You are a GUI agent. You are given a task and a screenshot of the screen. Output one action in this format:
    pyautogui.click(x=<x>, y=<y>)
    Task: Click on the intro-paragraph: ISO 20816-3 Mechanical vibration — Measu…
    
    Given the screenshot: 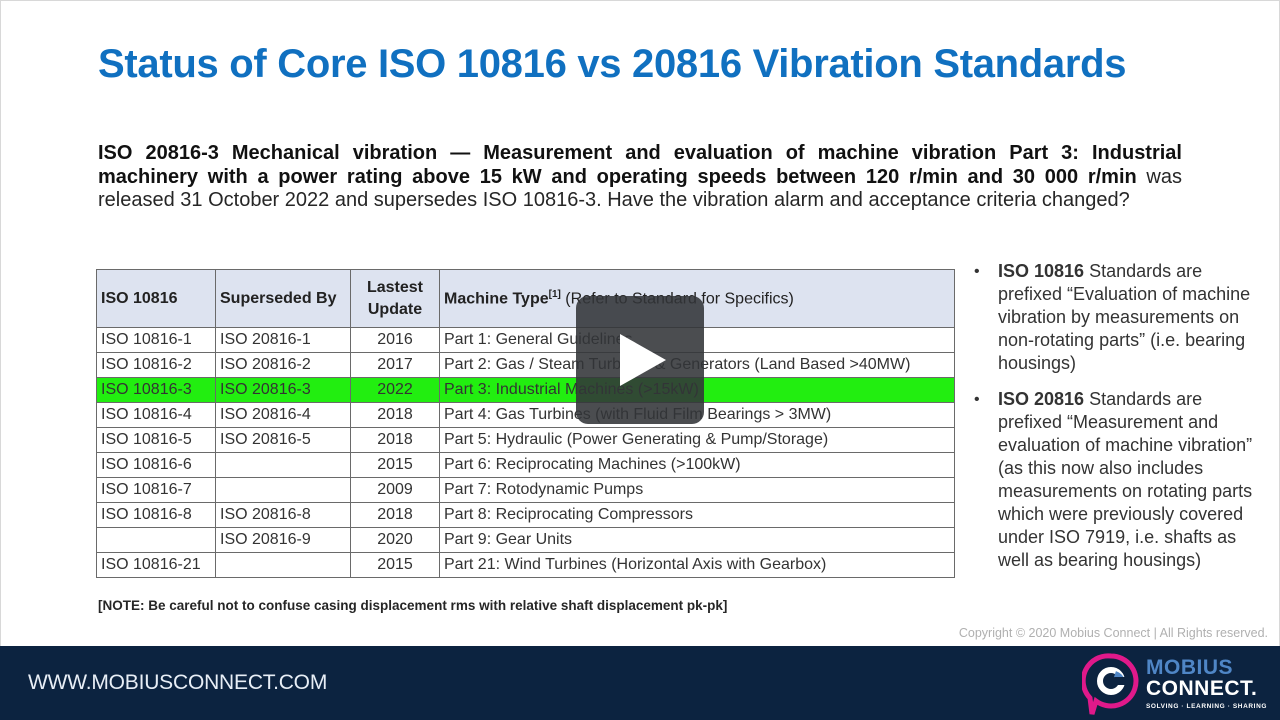 What is the action you would take?
    pyautogui.click(x=640, y=177)
    